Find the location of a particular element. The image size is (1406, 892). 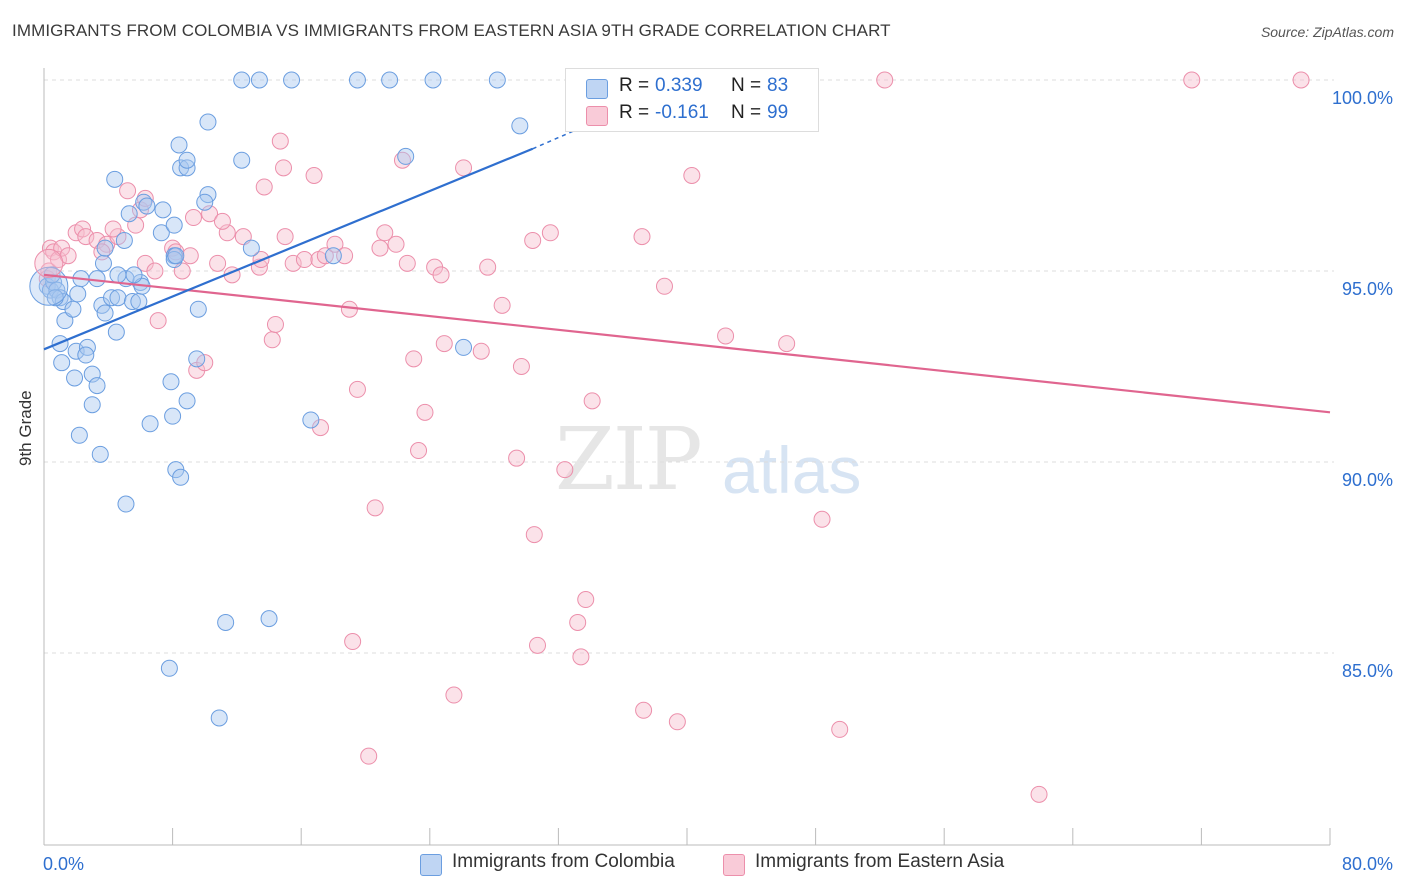

legend-r-value-colombia: 0.339 is located at coordinates (679, 85).